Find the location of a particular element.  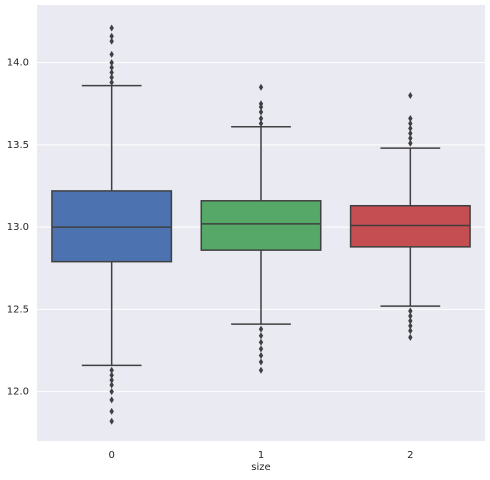

y-tick-label: 14.0 is located at coordinates (18, 63).